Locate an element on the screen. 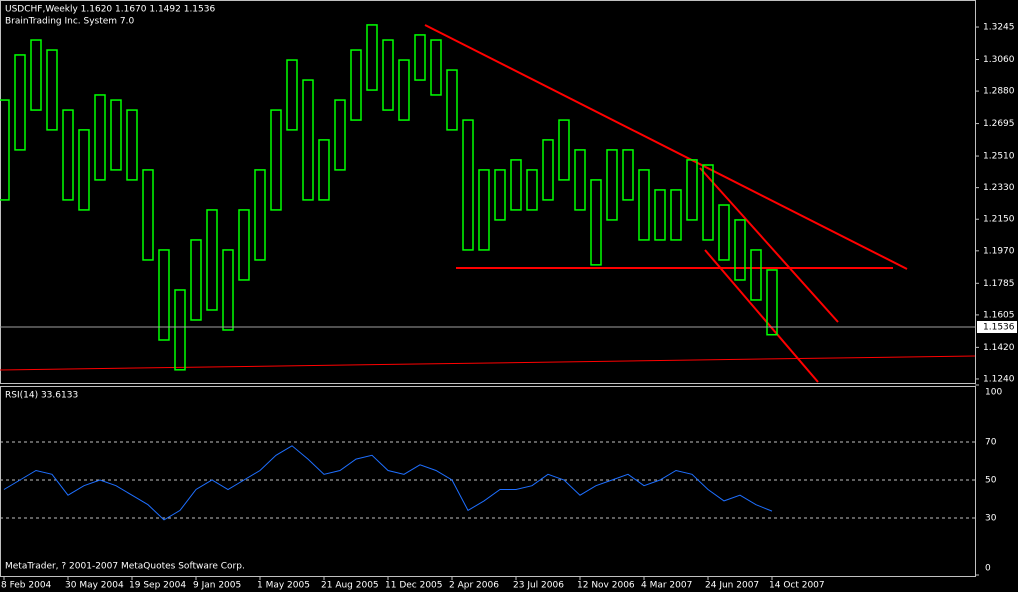 The width and height of the screenshot is (1018, 592). y-tick-label: 1.1605 is located at coordinates (999, 315).